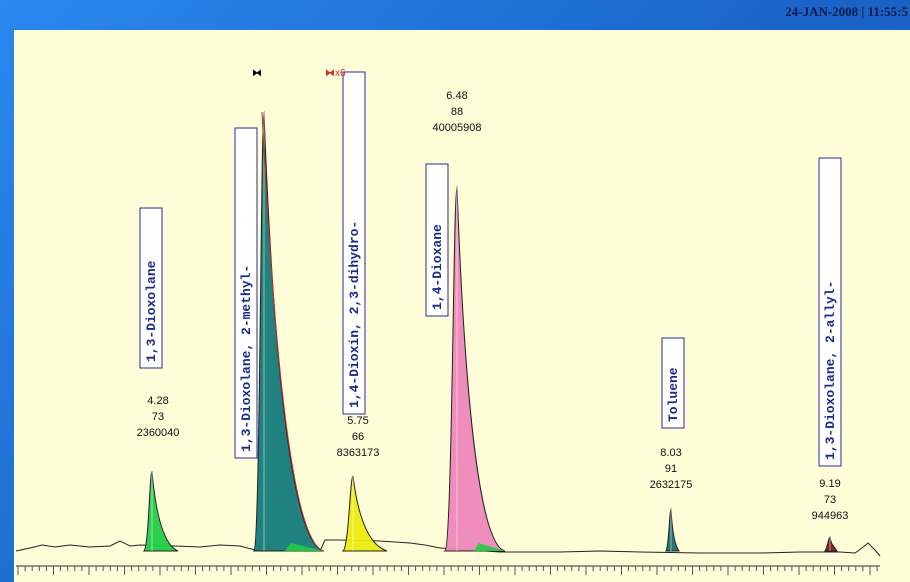 Image resolution: width=910 pixels, height=582 pixels. What do you see at coordinates (671, 485) in the screenshot?
I see `peak-area-5: 2632175` at bounding box center [671, 485].